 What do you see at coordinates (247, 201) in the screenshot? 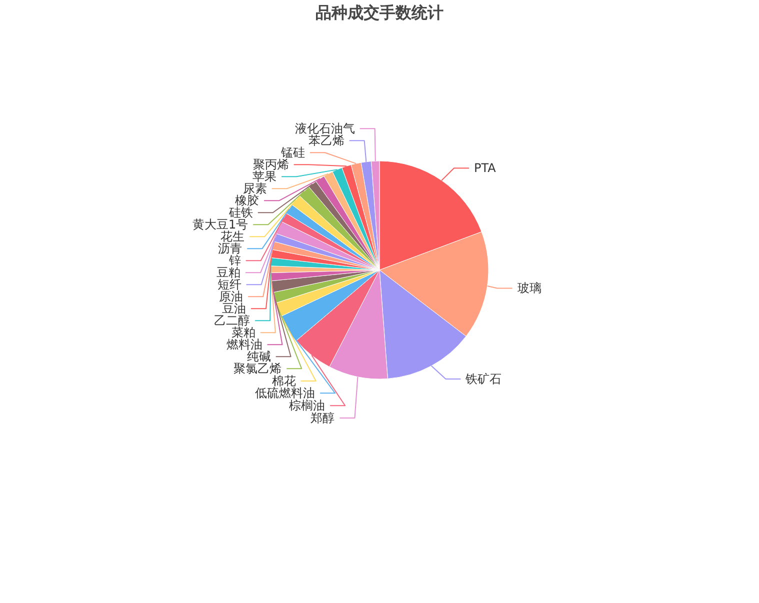
I see `slice-label: 橡胶` at bounding box center [247, 201].